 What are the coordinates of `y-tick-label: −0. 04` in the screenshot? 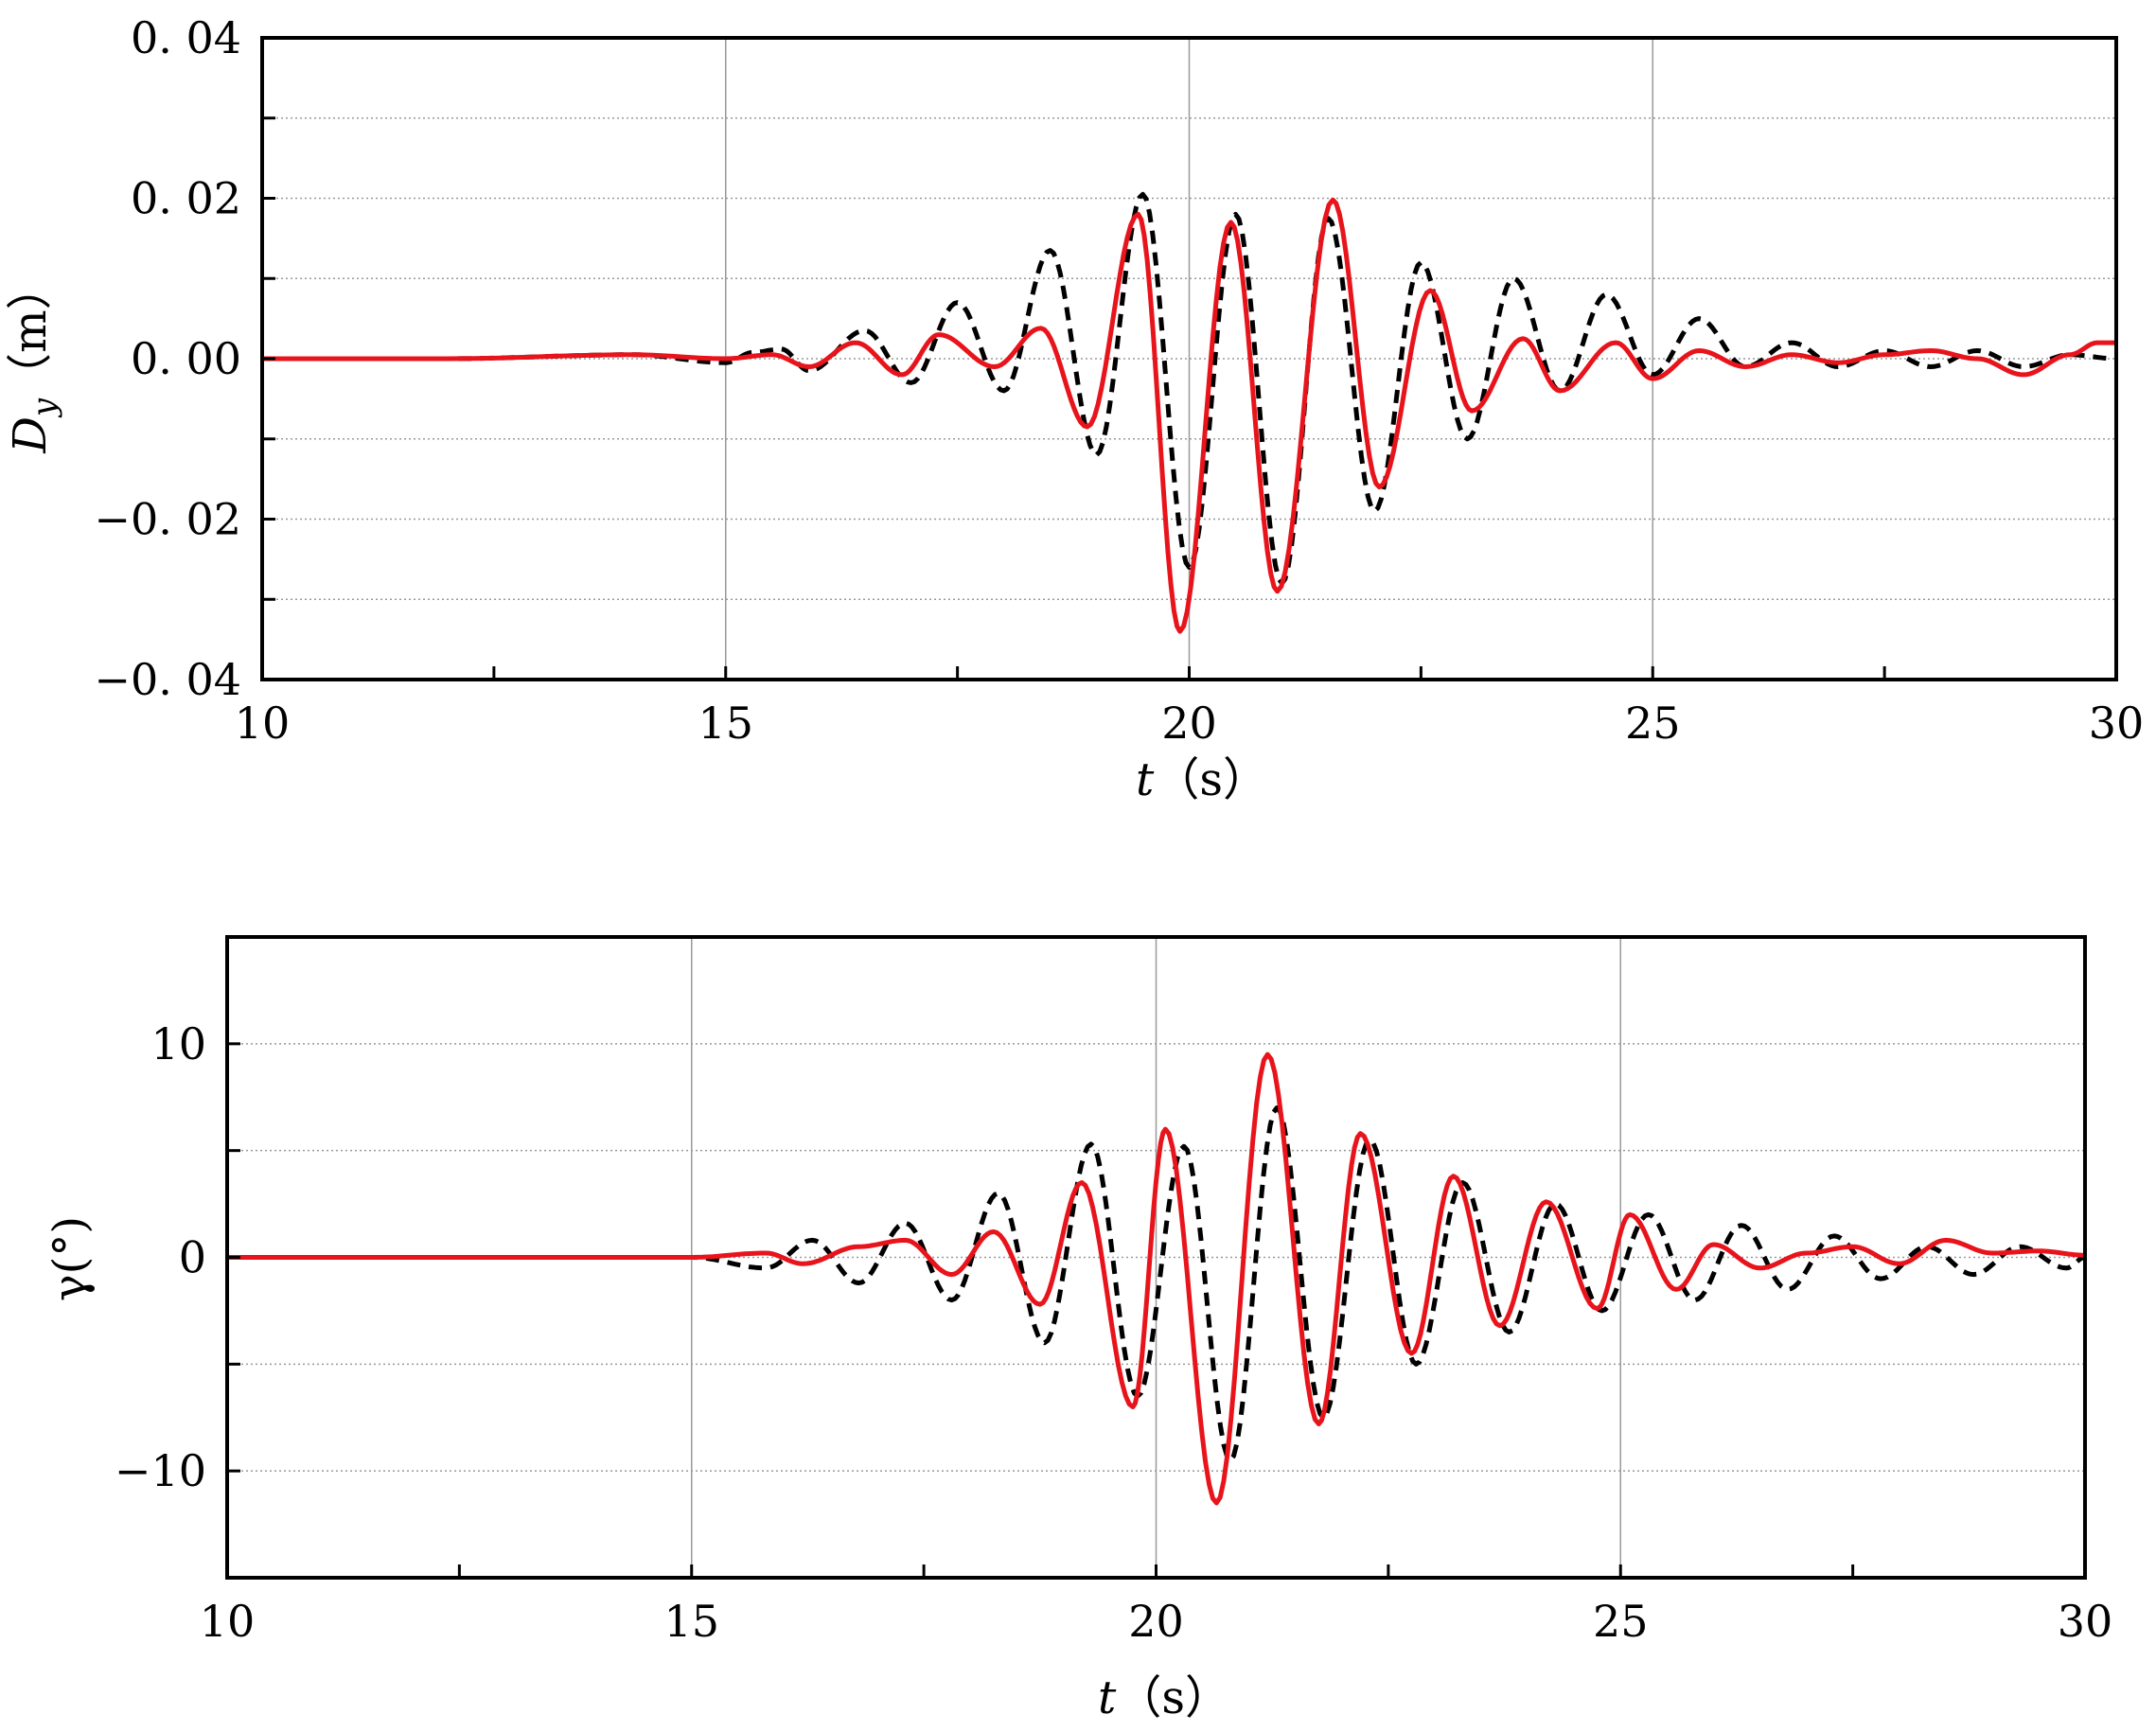 It's located at (167, 679).